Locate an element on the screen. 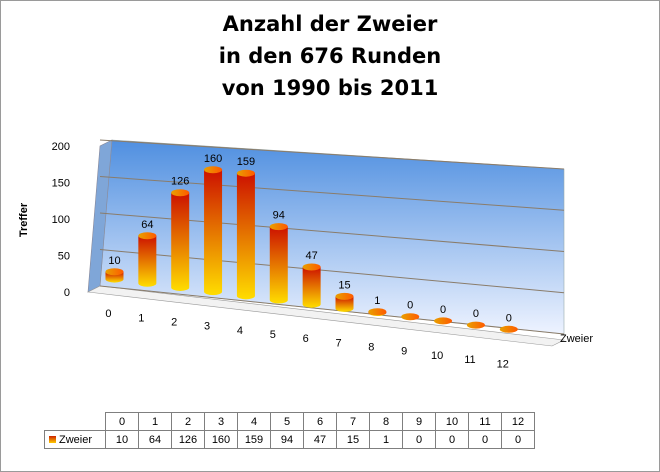  table-header-cell: 0 is located at coordinates (122, 421).